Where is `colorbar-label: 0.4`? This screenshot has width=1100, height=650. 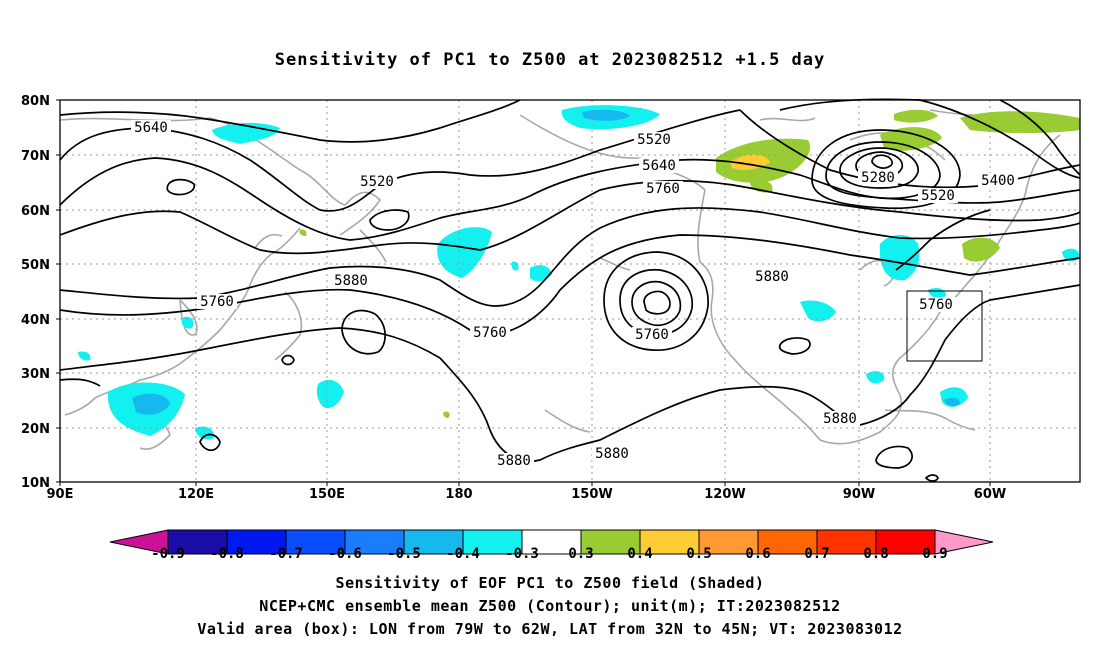 colorbar-label: 0.4 is located at coordinates (639, 554).